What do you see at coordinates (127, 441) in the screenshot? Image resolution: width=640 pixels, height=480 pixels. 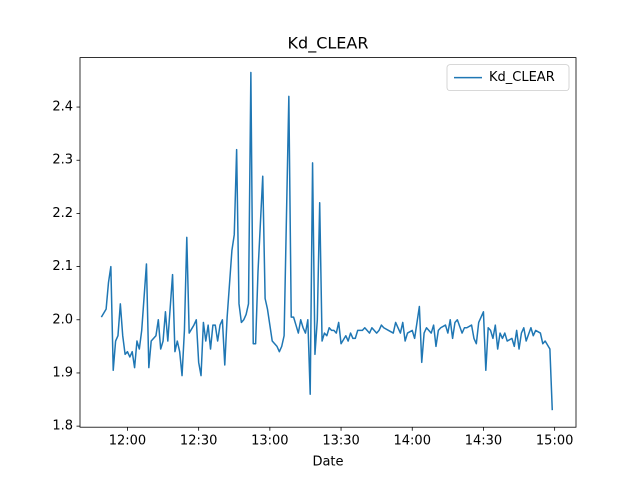 I see `x-tick-label: 12:00` at bounding box center [127, 441].